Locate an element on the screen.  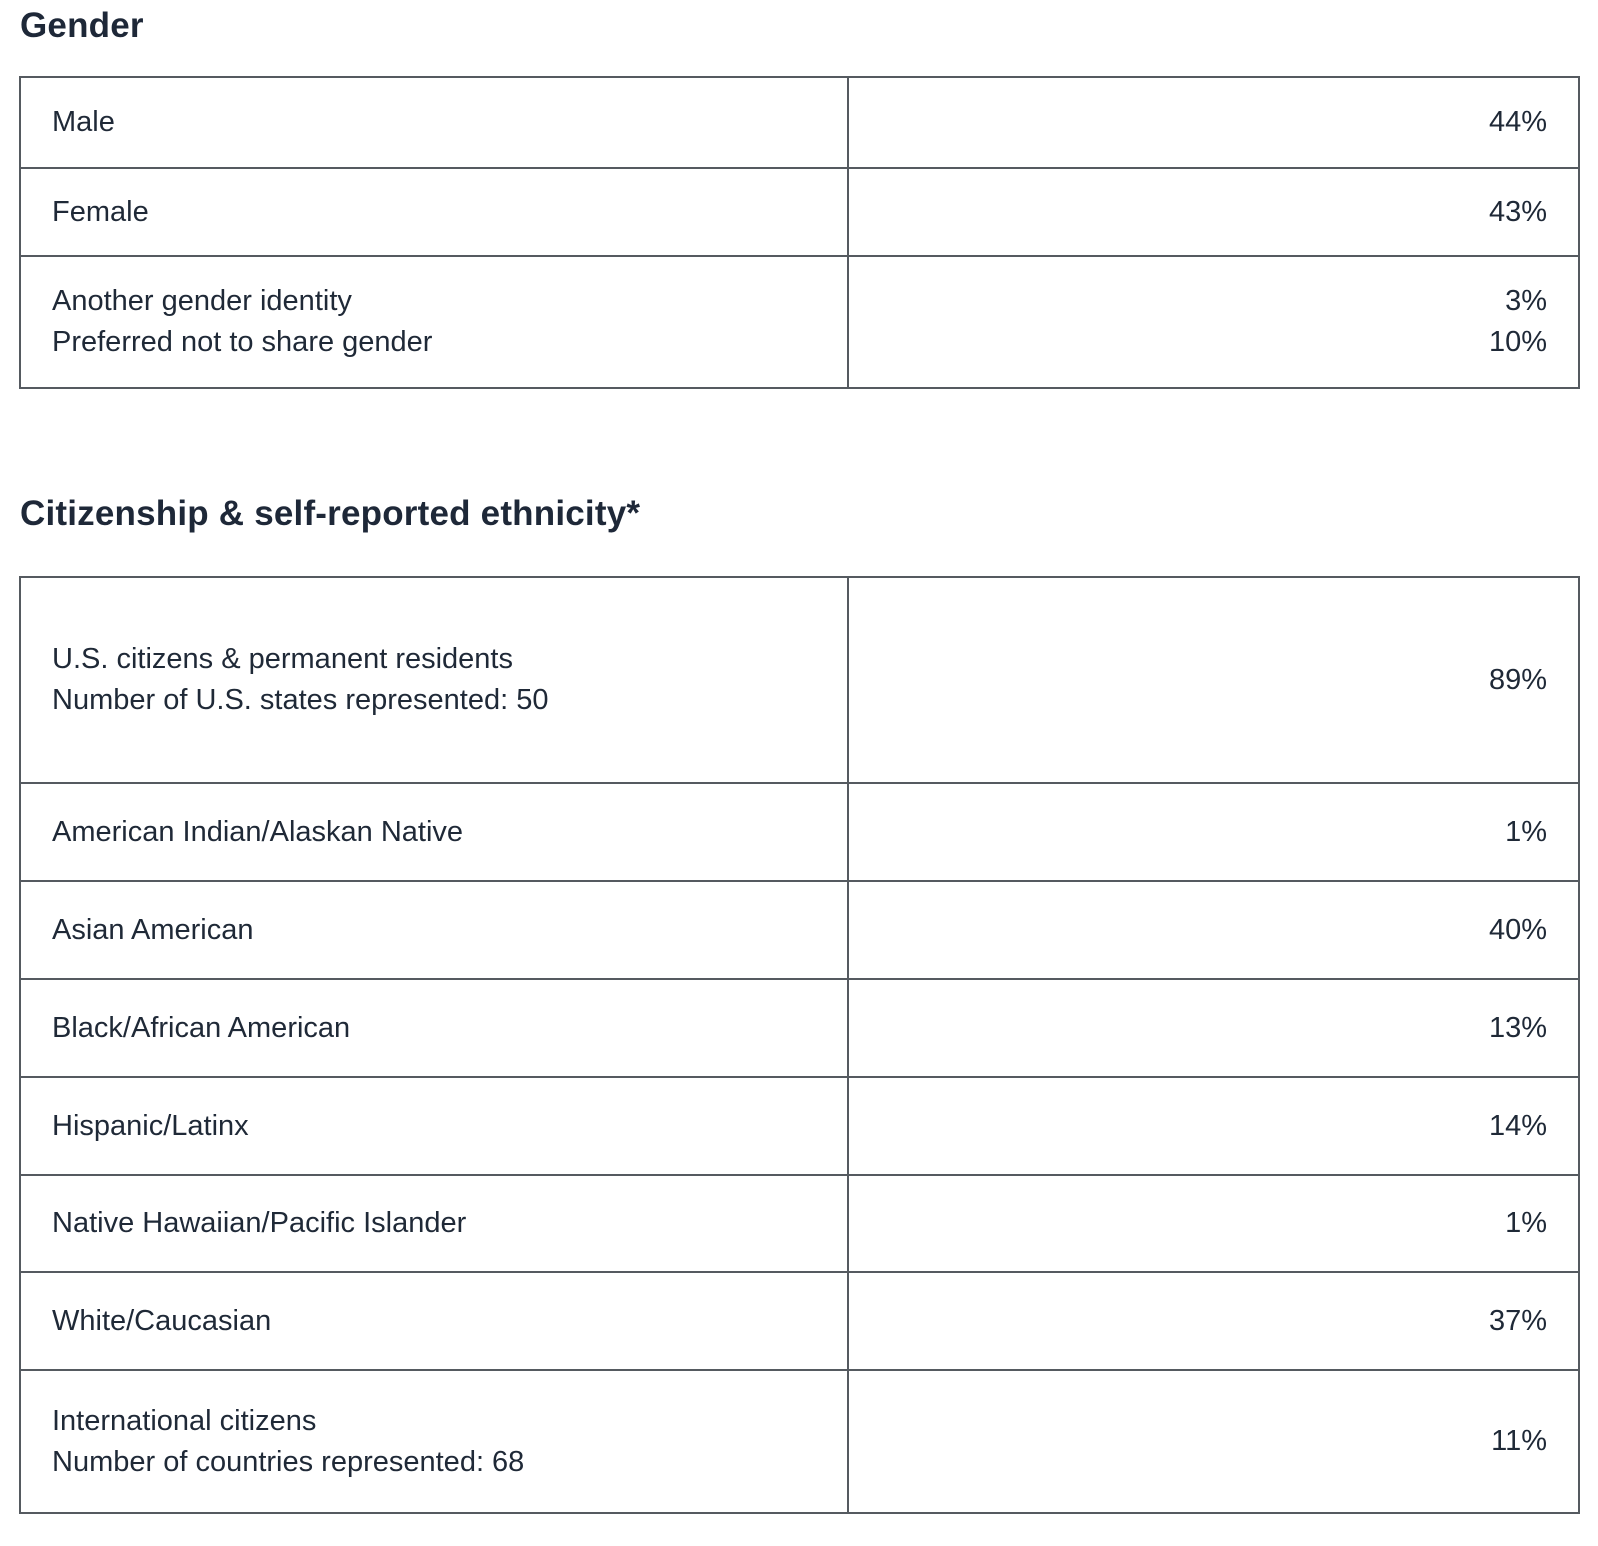
row-label-cell: Hispanic/Latinx is located at coordinates (434, 1126).